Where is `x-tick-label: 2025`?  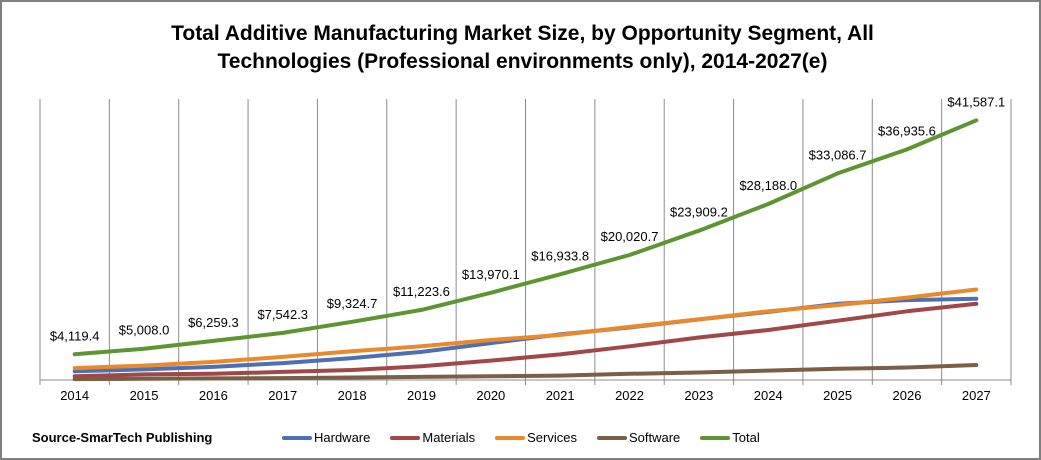
x-tick-label: 2025 is located at coordinates (837, 395).